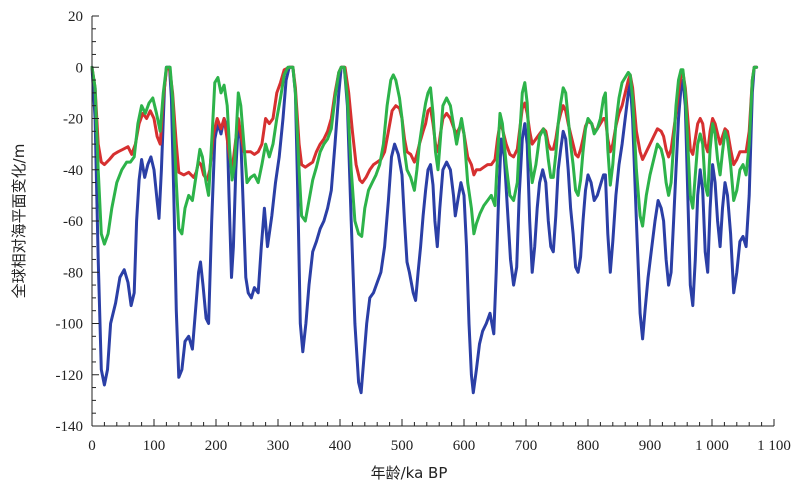  What do you see at coordinates (340, 446) in the screenshot?
I see `x-tick-label: 400` at bounding box center [340, 446].